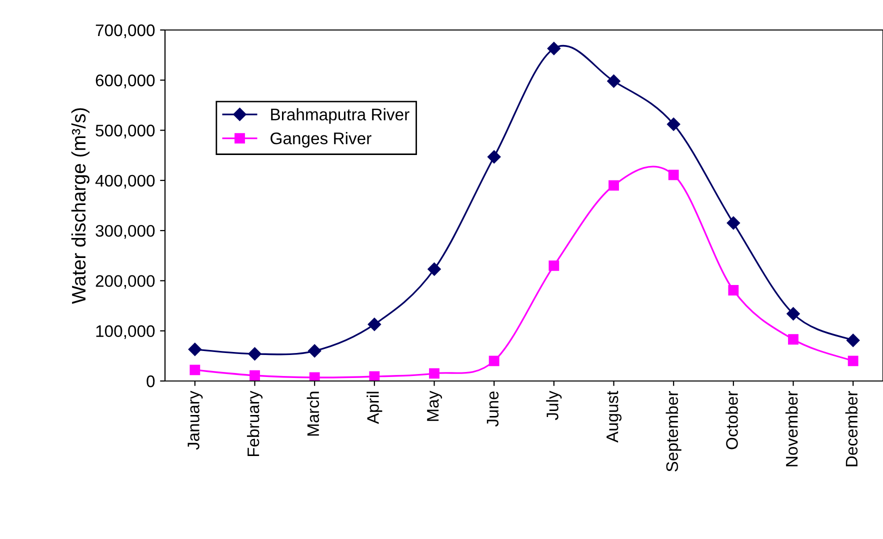  What do you see at coordinates (340, 116) in the screenshot?
I see `legend-label: Brahmaputra River` at bounding box center [340, 116].